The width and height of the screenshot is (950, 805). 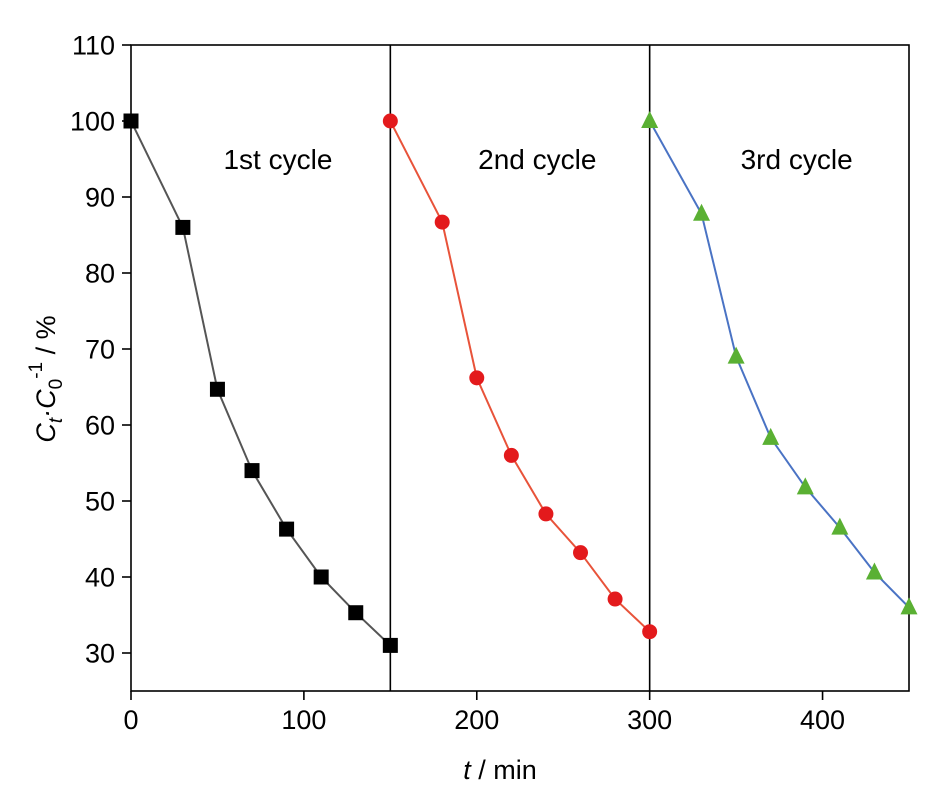 I want to click on x-axis-label-unit: / min, so click(x=504, y=770).